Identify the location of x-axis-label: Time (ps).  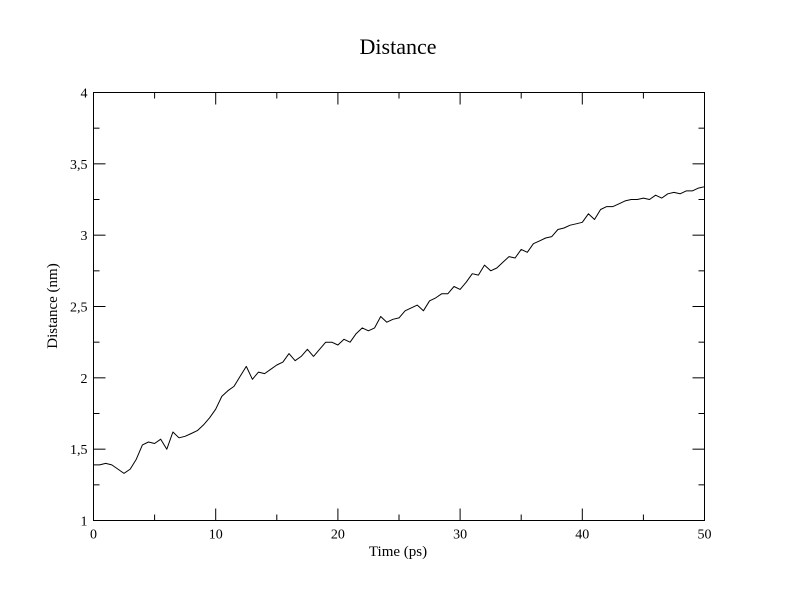
(398, 552).